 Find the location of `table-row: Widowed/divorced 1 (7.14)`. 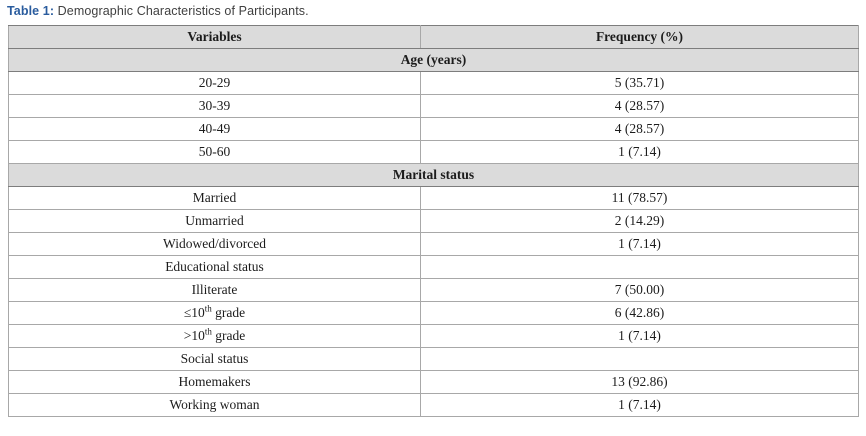

table-row: Widowed/divorced 1 (7.14) is located at coordinates (433, 244).